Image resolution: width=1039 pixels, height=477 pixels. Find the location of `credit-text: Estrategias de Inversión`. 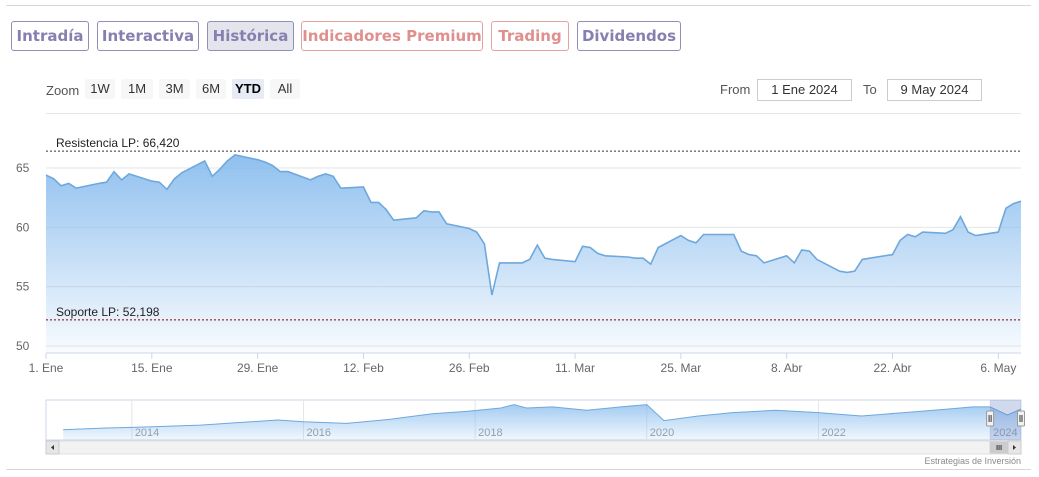

credit-text: Estrategias de Inversión is located at coordinates (972, 461).